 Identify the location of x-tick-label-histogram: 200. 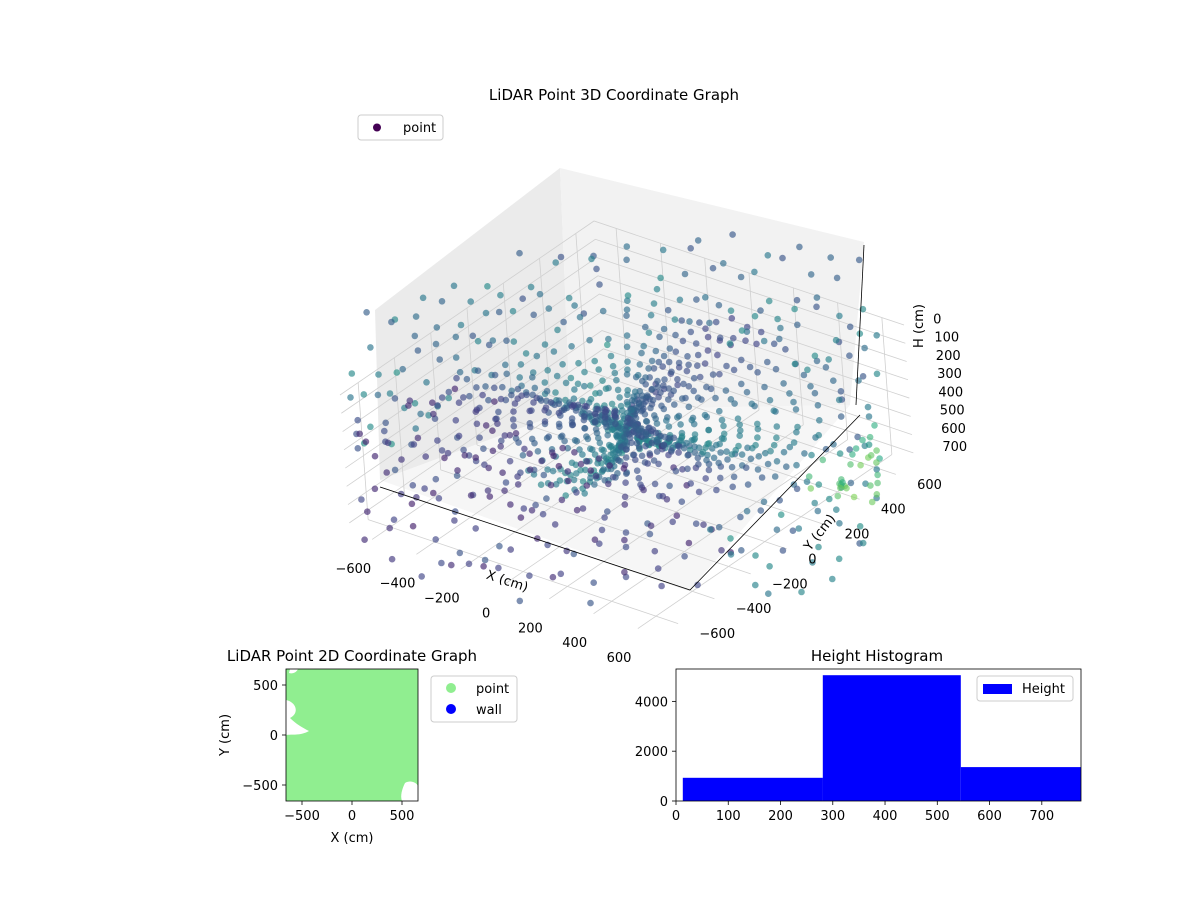
(780, 816).